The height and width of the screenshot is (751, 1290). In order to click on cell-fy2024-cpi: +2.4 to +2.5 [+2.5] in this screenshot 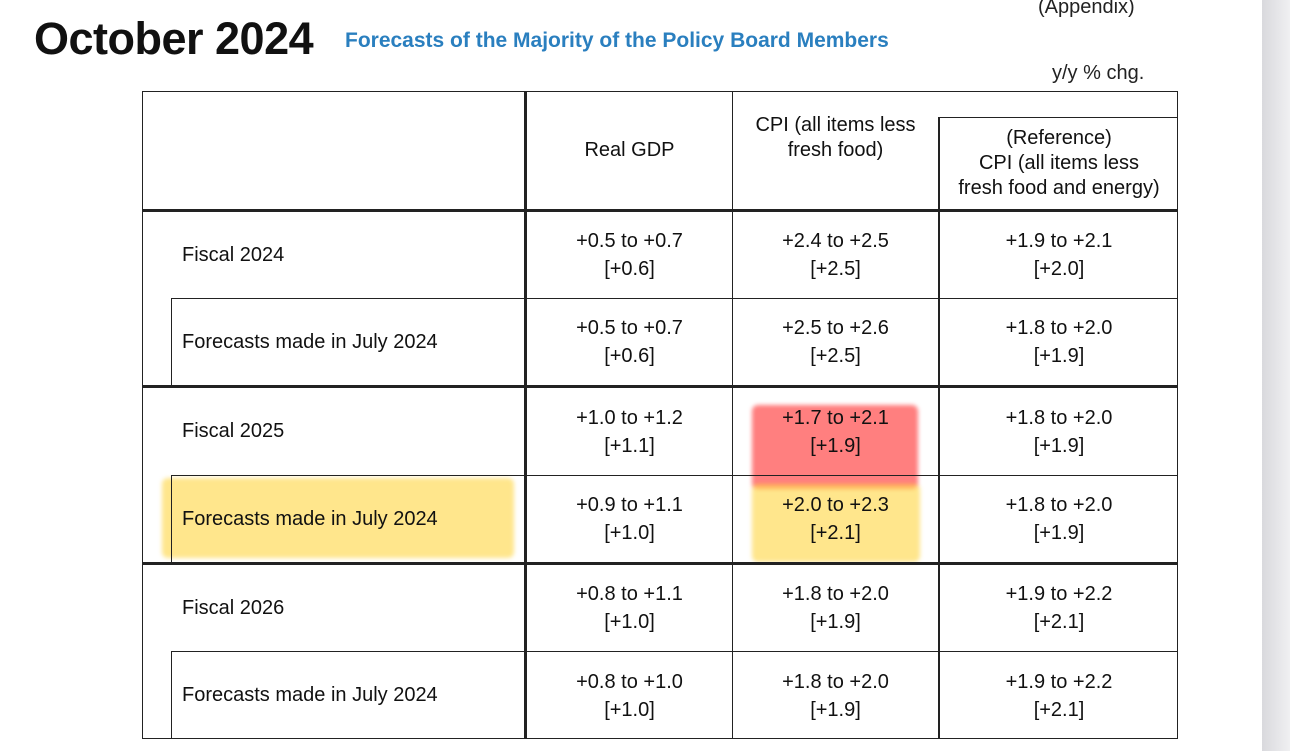, I will do `click(835, 255)`.